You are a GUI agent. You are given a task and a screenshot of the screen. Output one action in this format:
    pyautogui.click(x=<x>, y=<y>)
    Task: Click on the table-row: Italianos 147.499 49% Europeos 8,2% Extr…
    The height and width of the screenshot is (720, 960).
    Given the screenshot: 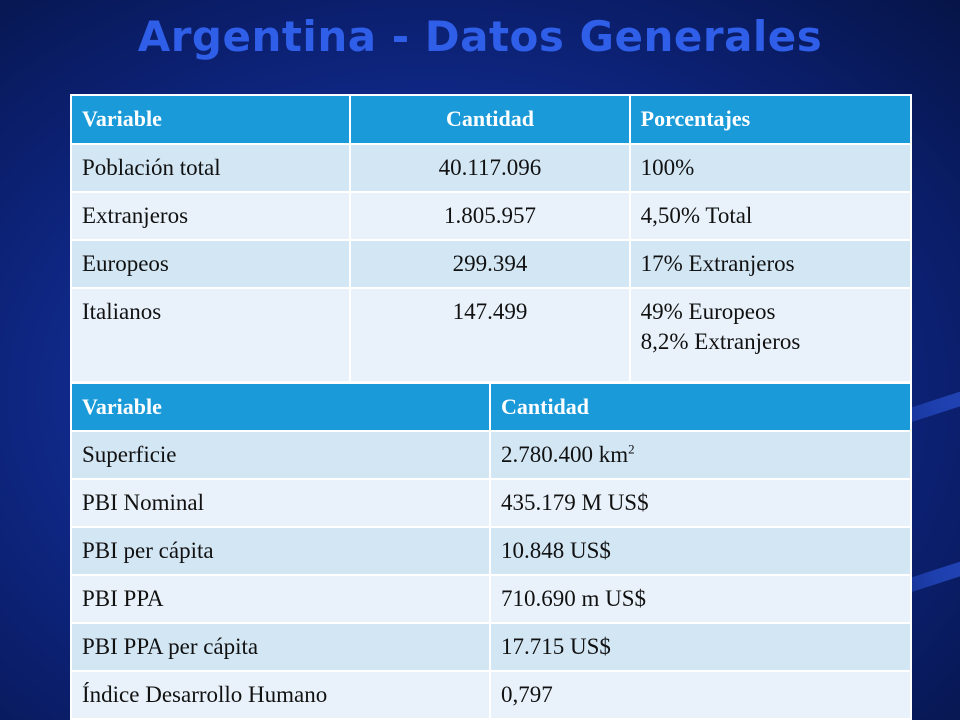 What is the action you would take?
    pyautogui.click(x=491, y=335)
    